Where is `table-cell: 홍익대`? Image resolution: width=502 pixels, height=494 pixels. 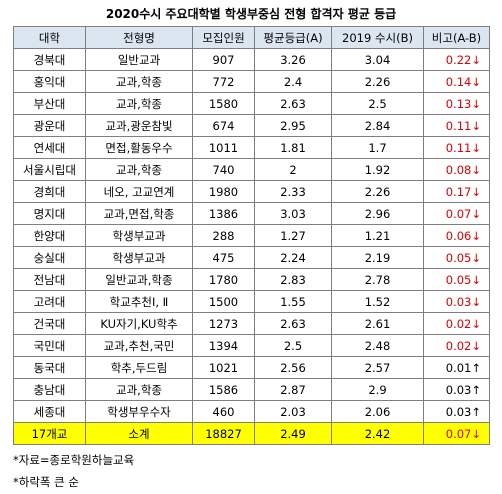 table-cell: 홍익대 is located at coordinates (49, 81).